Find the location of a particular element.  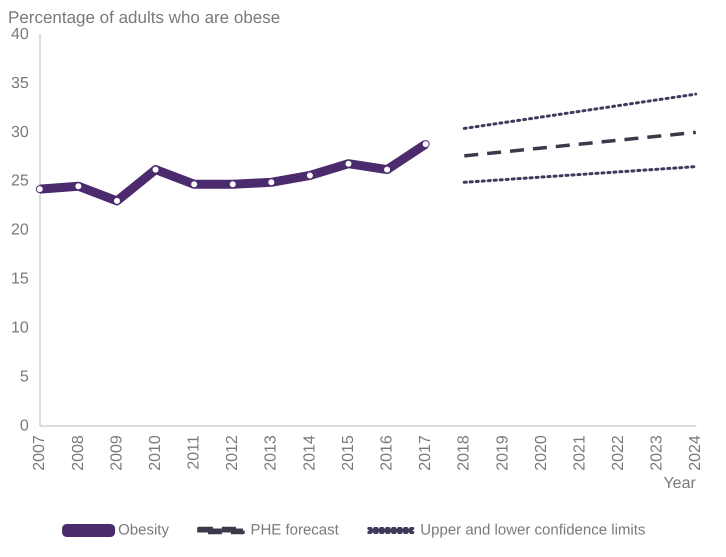

x-tick-label: 2017 is located at coordinates (425, 453).